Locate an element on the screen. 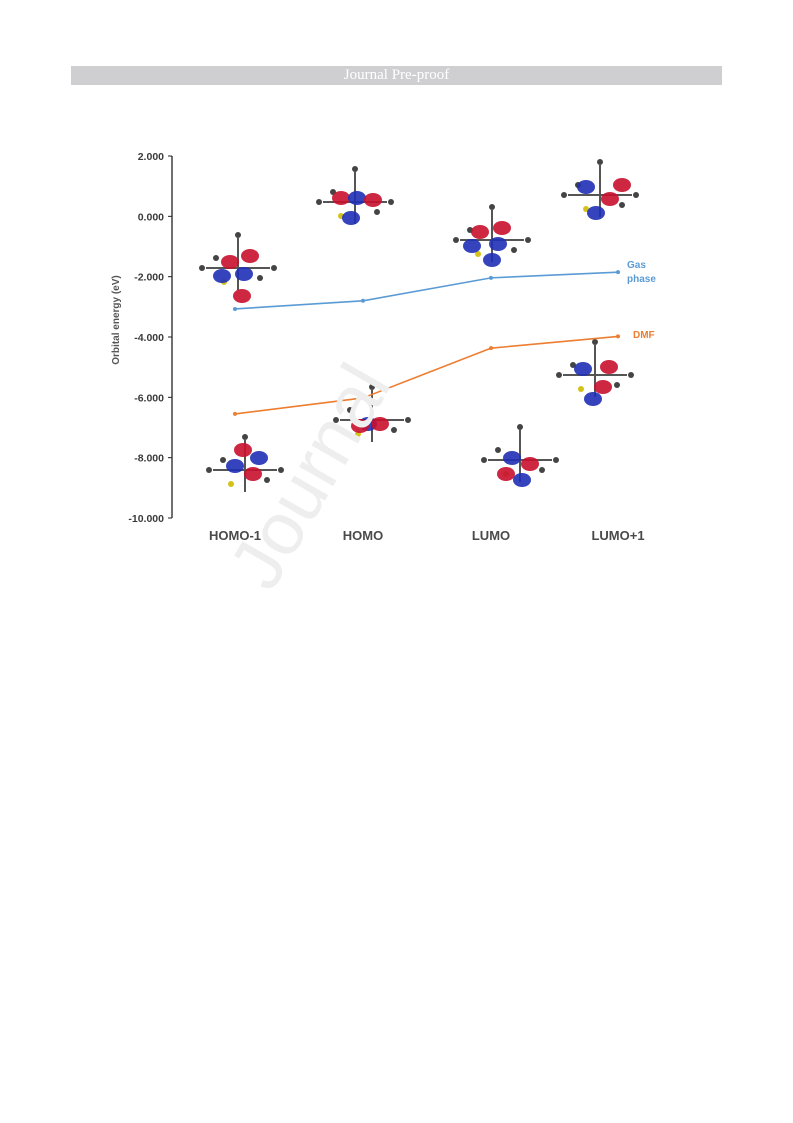 The width and height of the screenshot is (793, 1123). x-category-label: LUMO is located at coordinates (491, 535).